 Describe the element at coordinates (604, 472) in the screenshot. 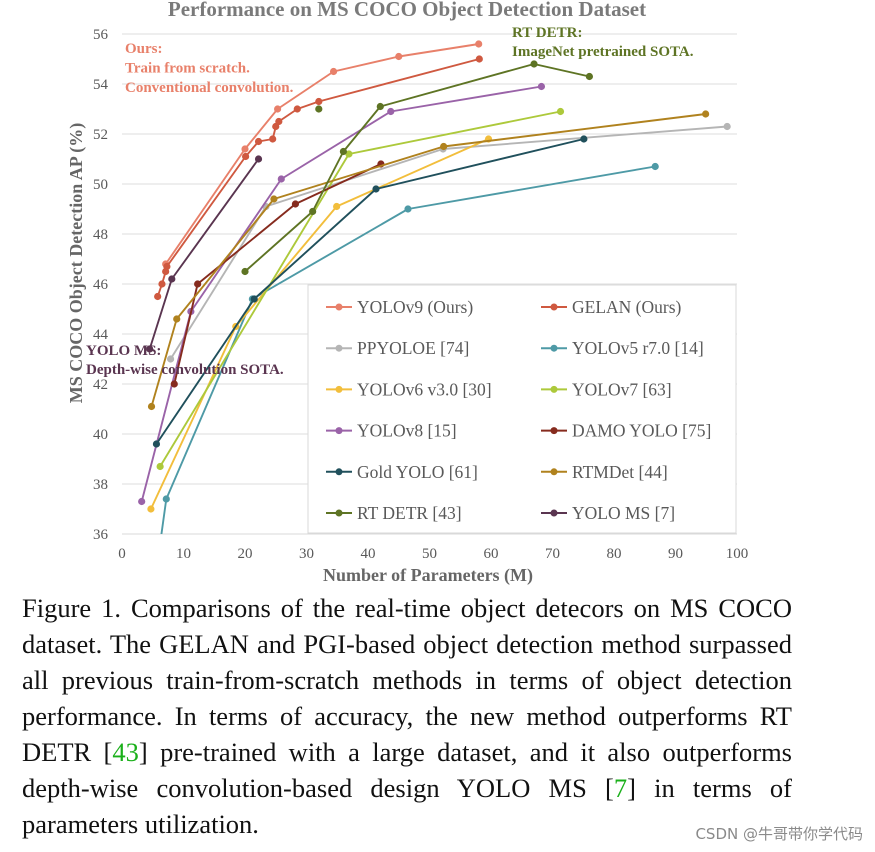

I see `legend-item-rtmdet-44: RTMDet [44]` at that location.